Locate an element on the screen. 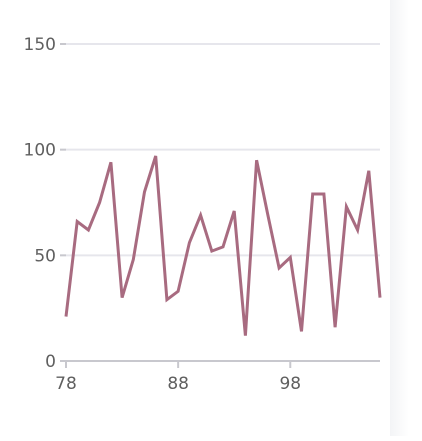 The height and width of the screenshot is (441, 422). y-tick-label: 0 is located at coordinates (50, 362).